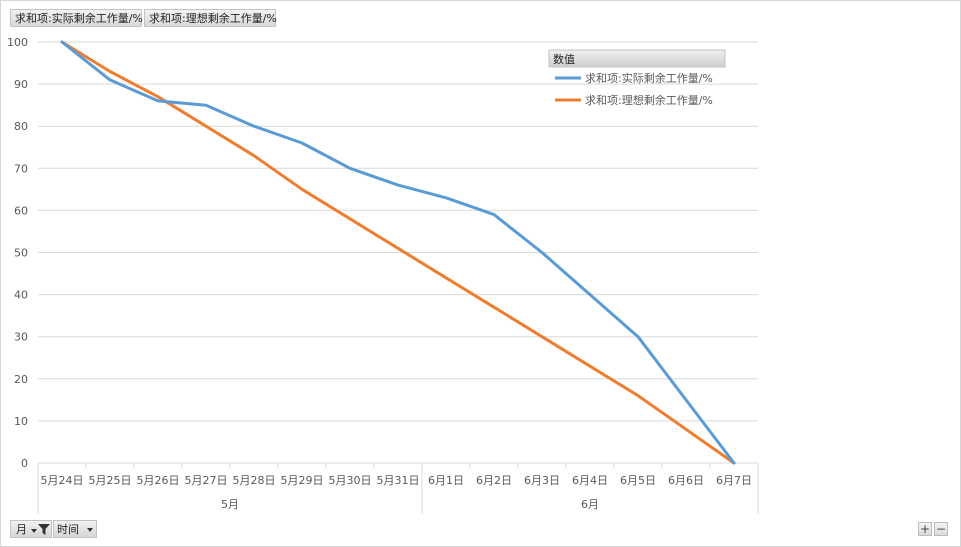 Image resolution: width=961 pixels, height=547 pixels. Describe the element at coordinates (649, 78) in the screenshot. I see `legend-entry: 求和项:实际剩余工作量/%` at that location.